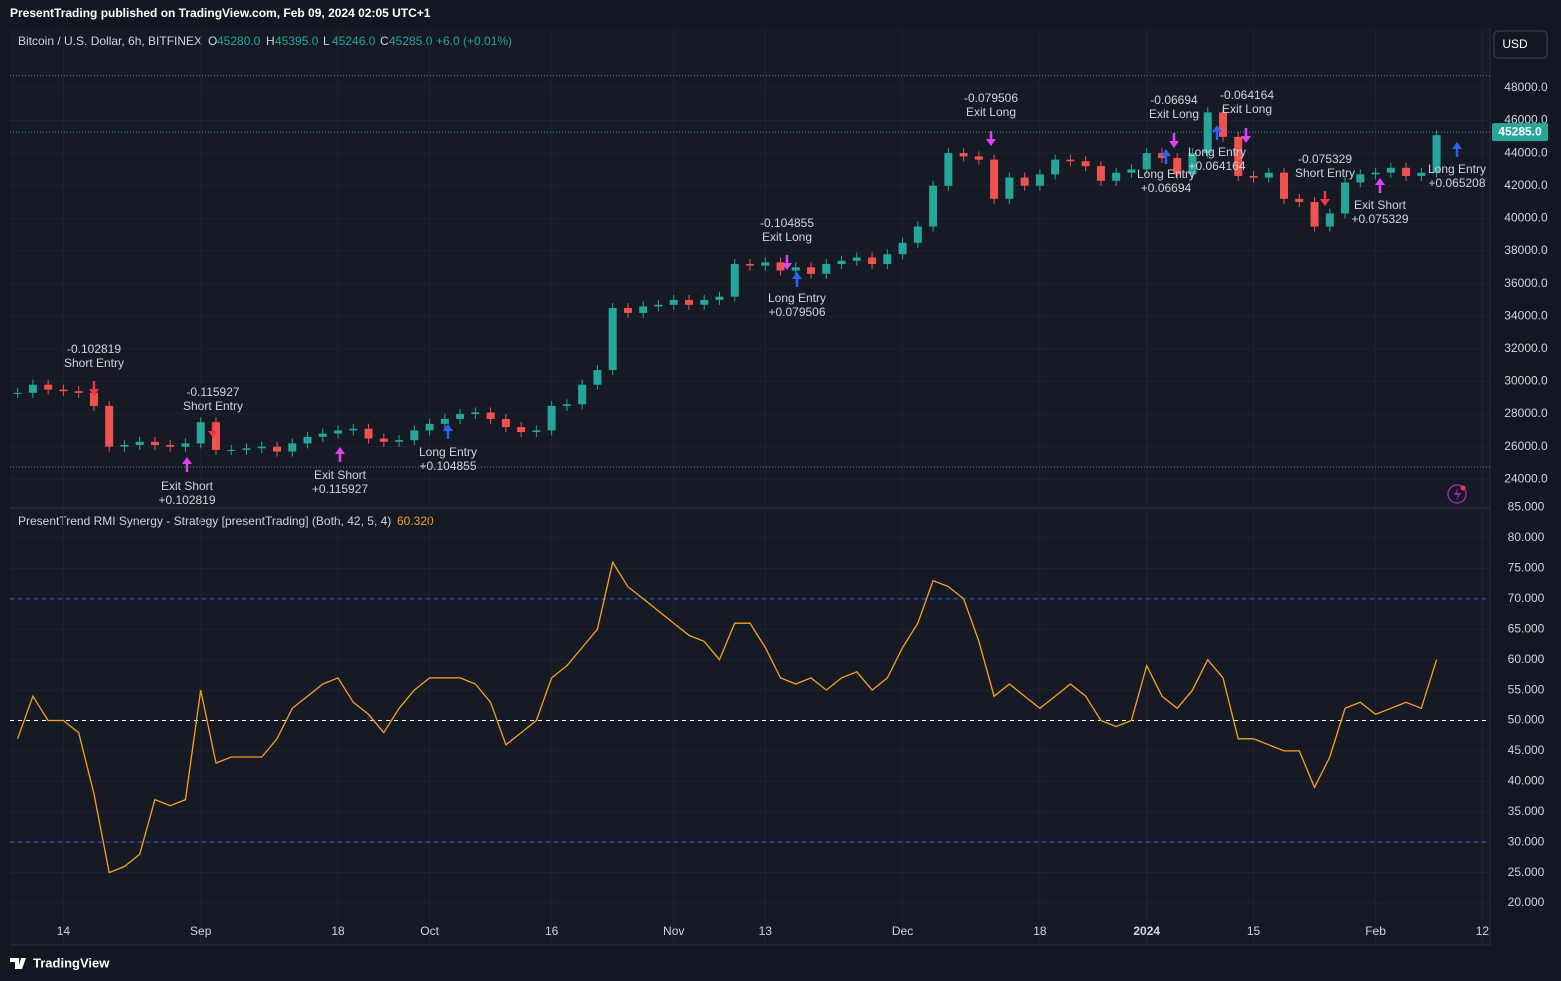  I want to click on last-price-tag, so click(1520, 132).